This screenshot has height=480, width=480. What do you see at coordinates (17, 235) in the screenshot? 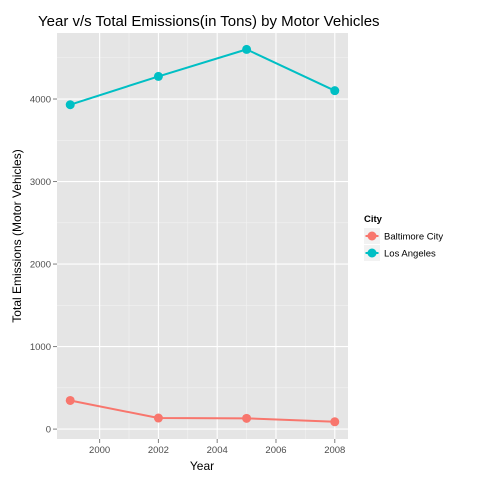
I see `y-axis-title: Total Emissions (Motor Vehicles)` at bounding box center [17, 235].